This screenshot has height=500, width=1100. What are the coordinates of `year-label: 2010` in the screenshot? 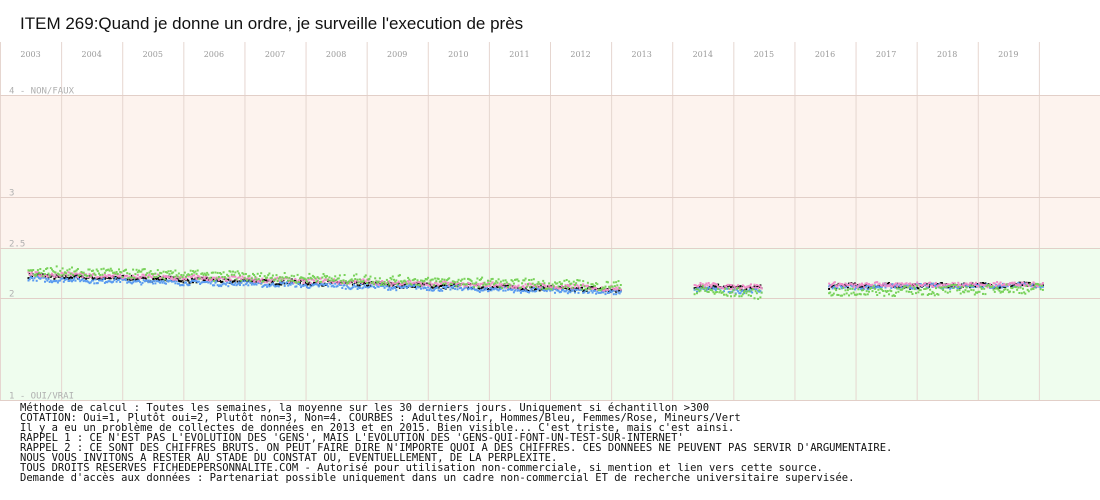 It's located at (458, 54).